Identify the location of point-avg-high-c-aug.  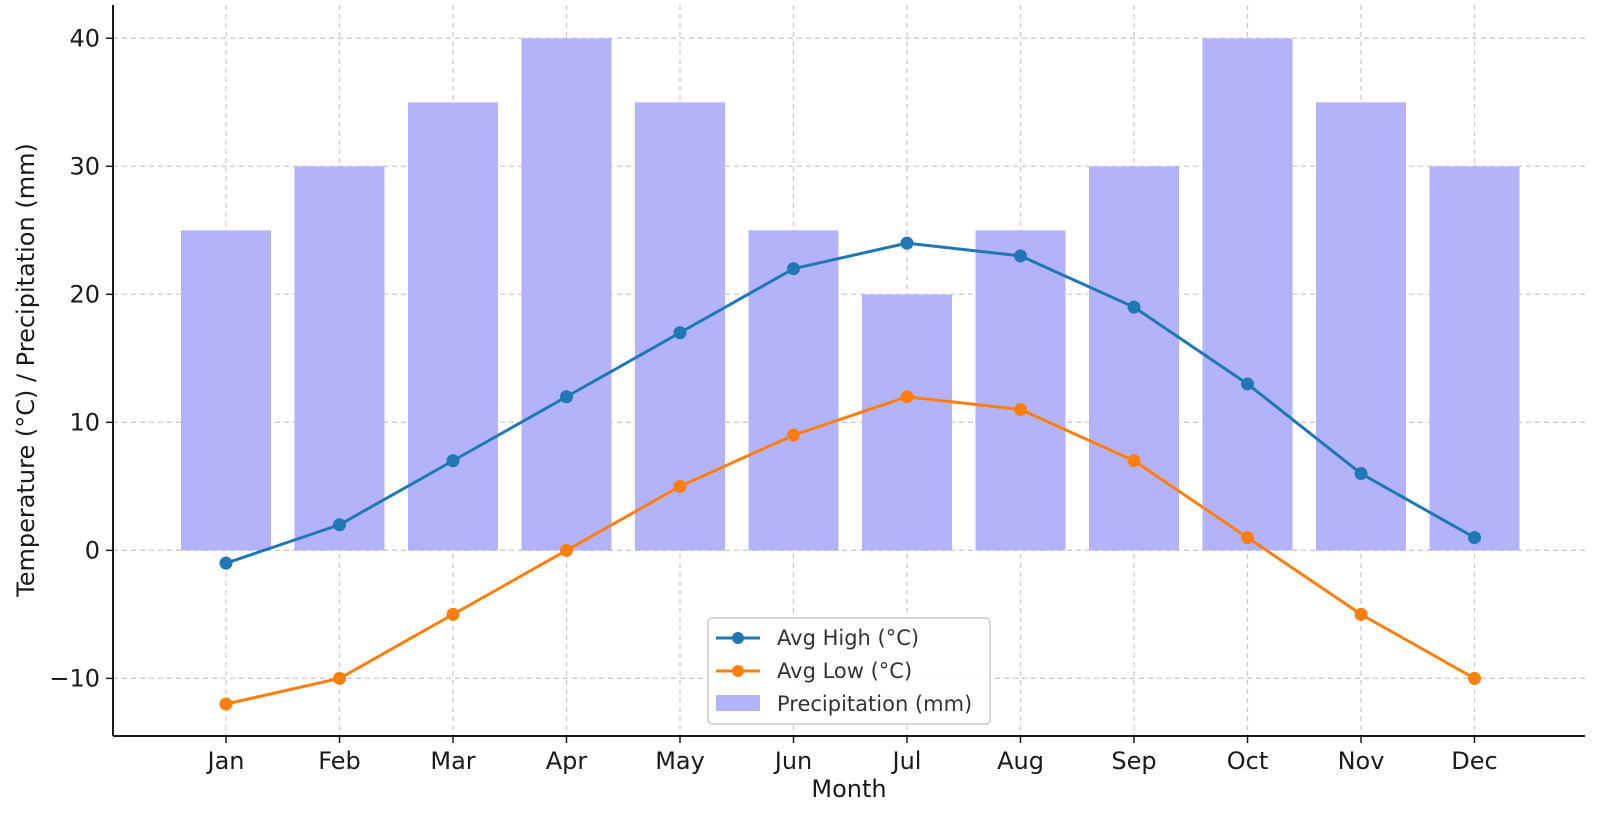
(1020, 256).